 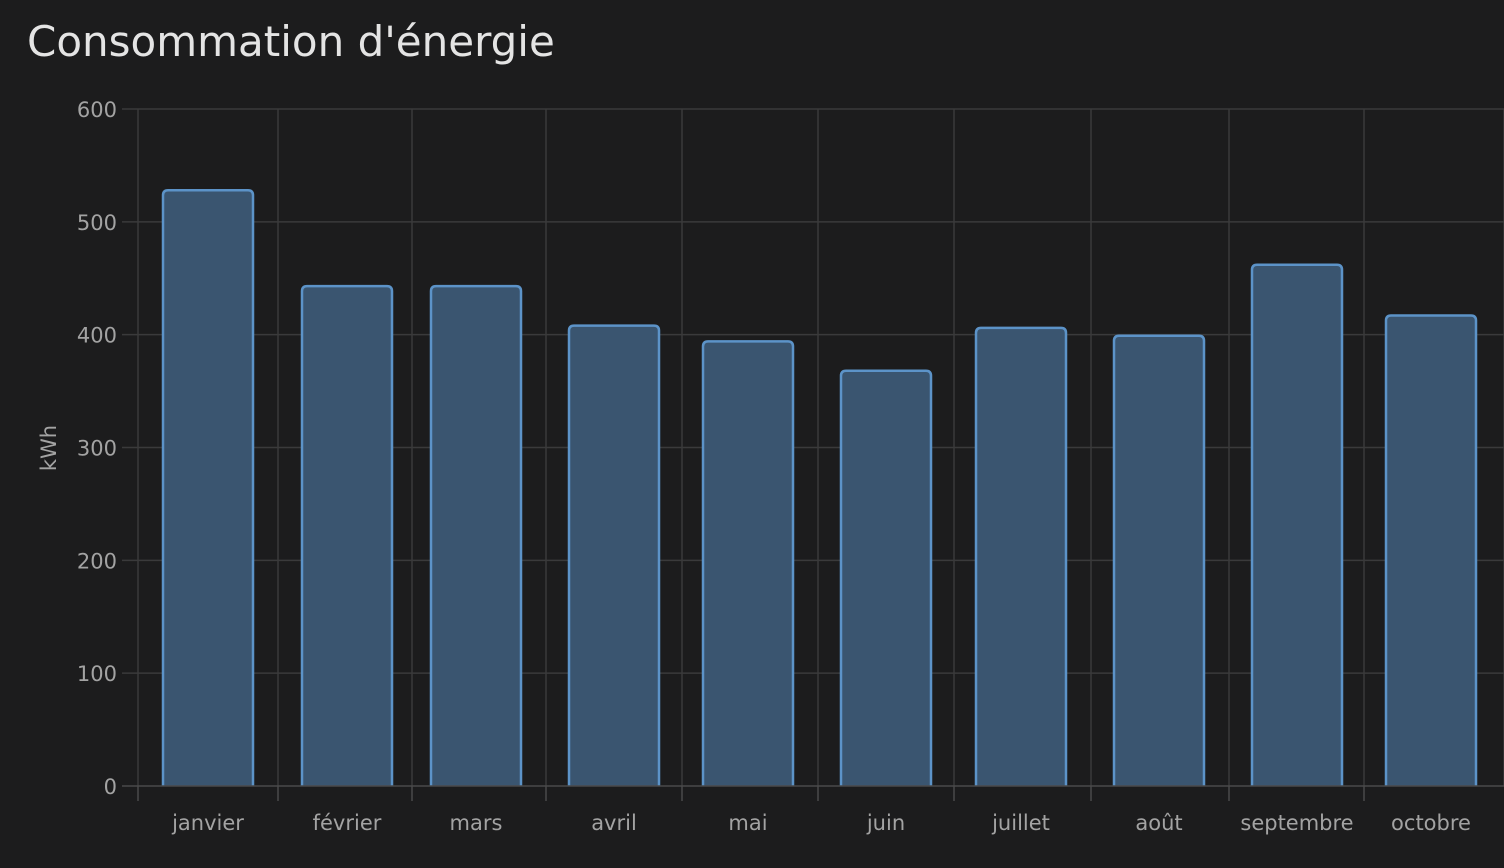 I want to click on y-tick-label: 100, so click(x=97, y=674).